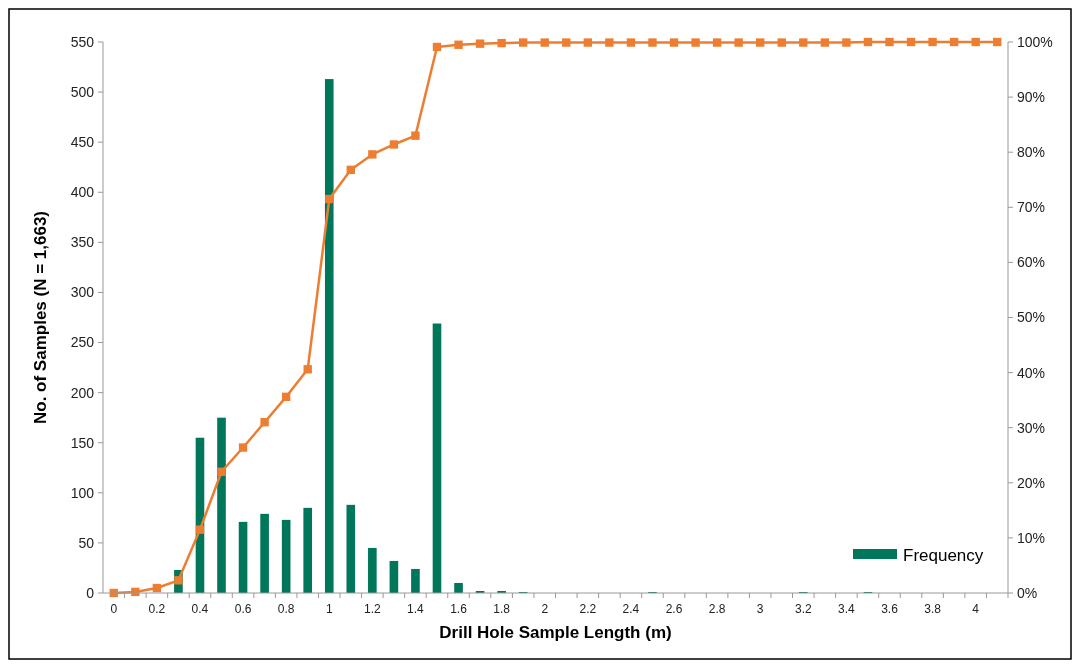  I want to click on x-tick-label: 2.4, so click(631, 609).